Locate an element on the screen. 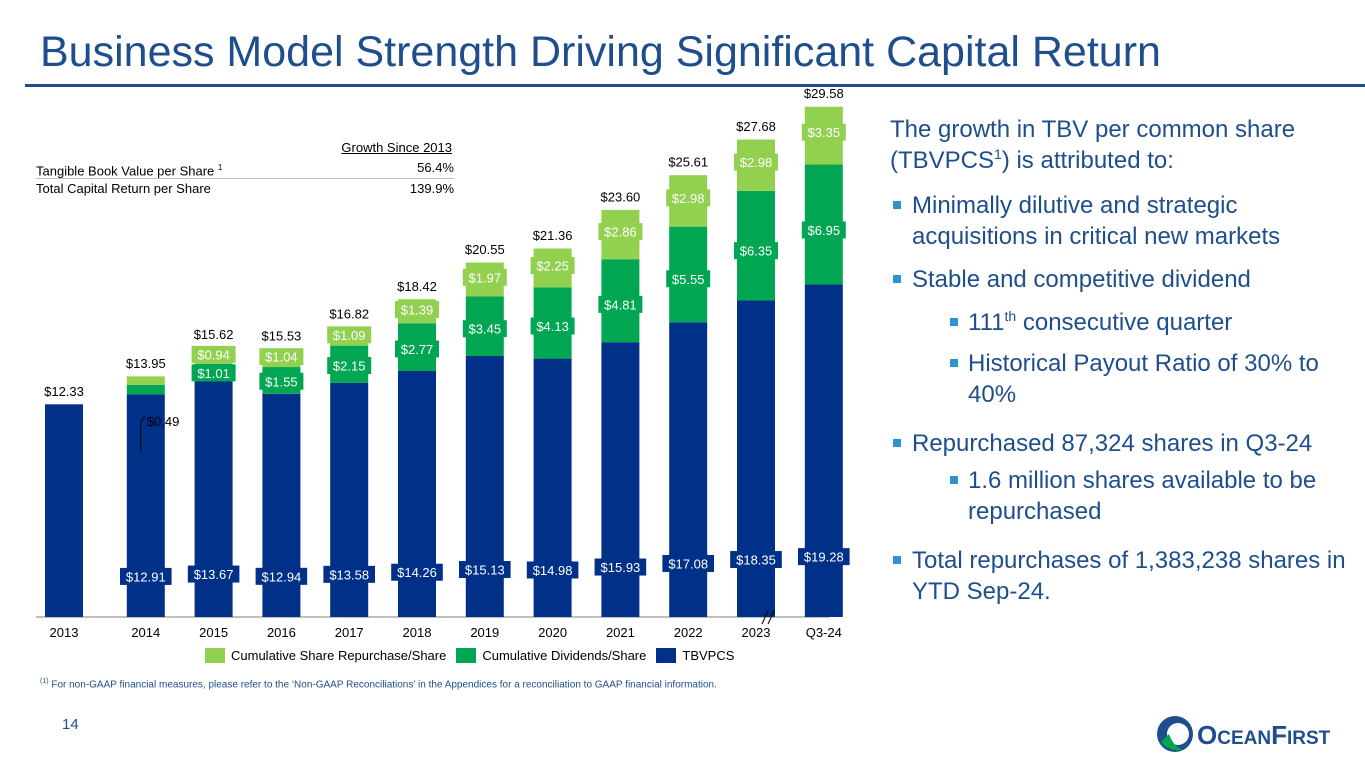  bar-label-1-8: $4.81 is located at coordinates (620, 304).